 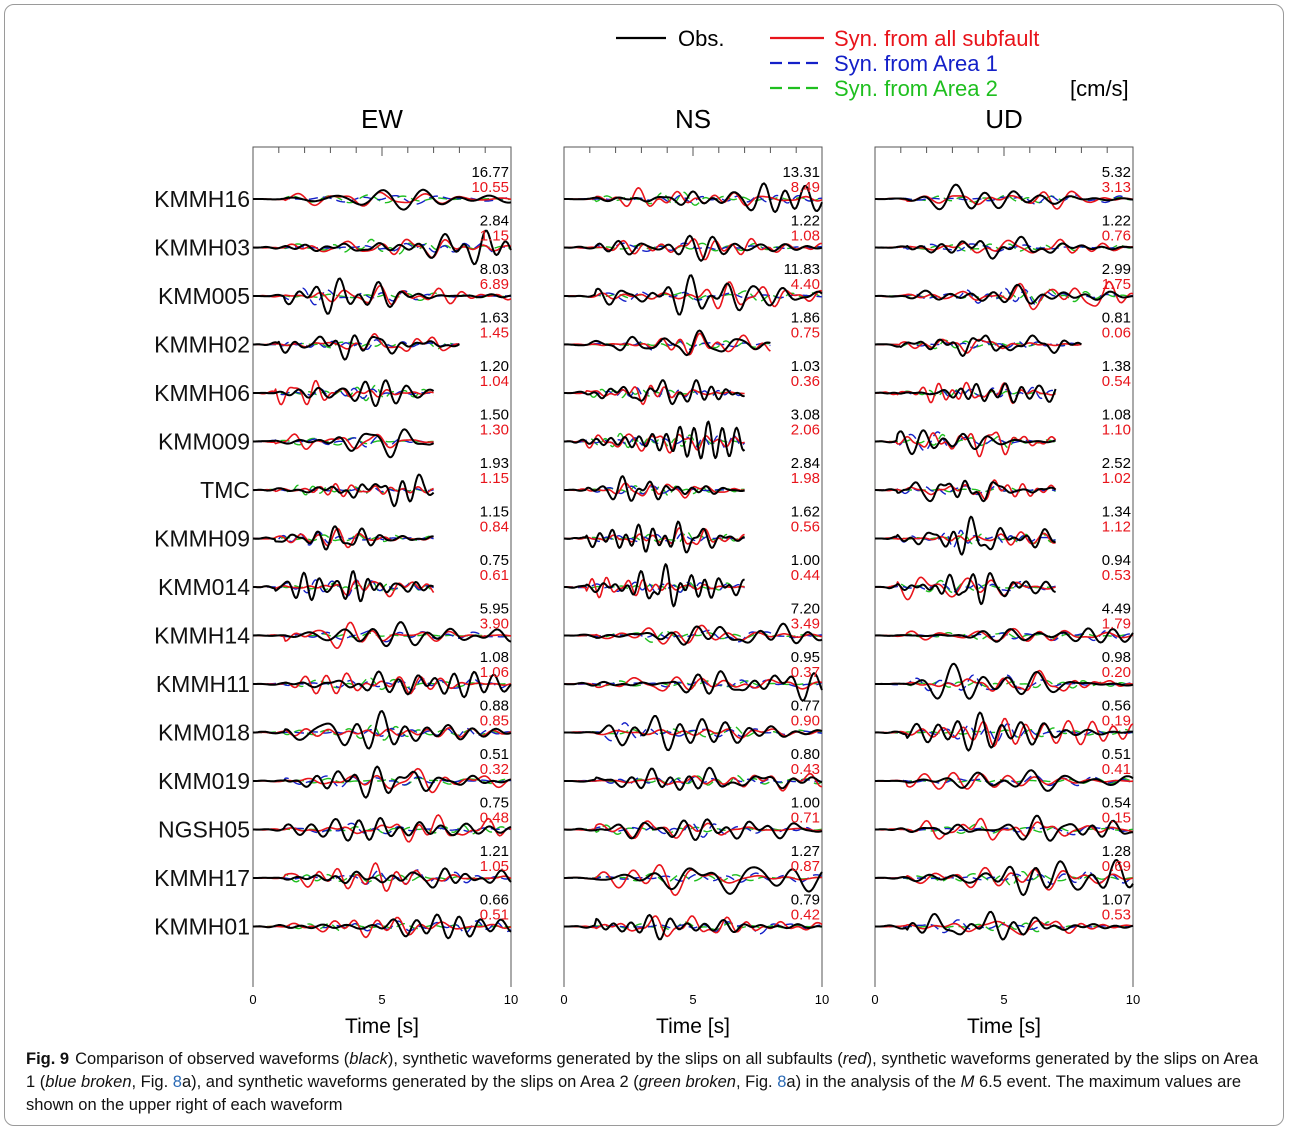 What do you see at coordinates (382, 724) in the screenshot?
I see `trace-group-kmm018: 0.880.85` at bounding box center [382, 724].